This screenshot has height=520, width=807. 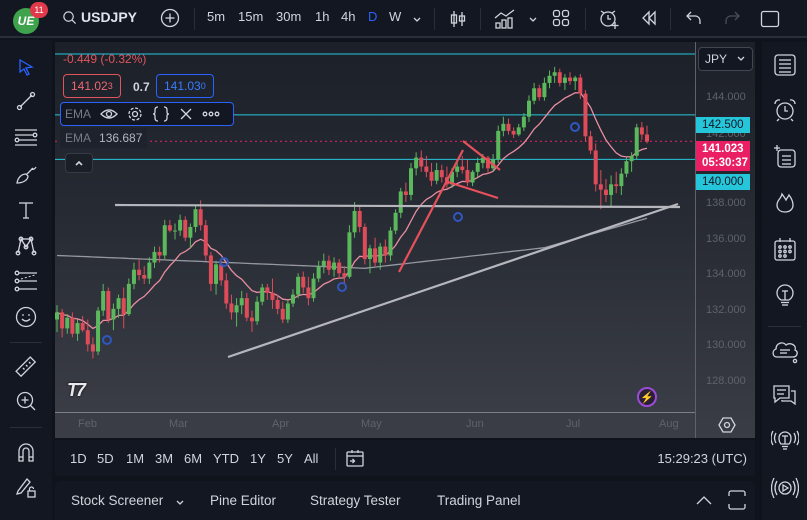 I want to click on stock-screener-dropdown, so click(x=180, y=502).